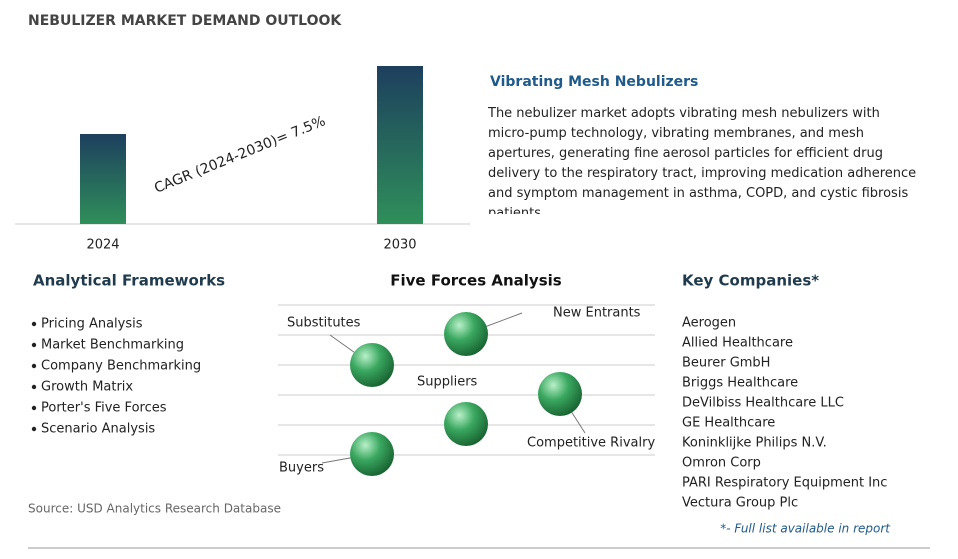 Image resolution: width=958 pixels, height=559 pixels. Describe the element at coordinates (784, 483) in the screenshot. I see `company: PARI Respiratory Equipment Inc` at that location.